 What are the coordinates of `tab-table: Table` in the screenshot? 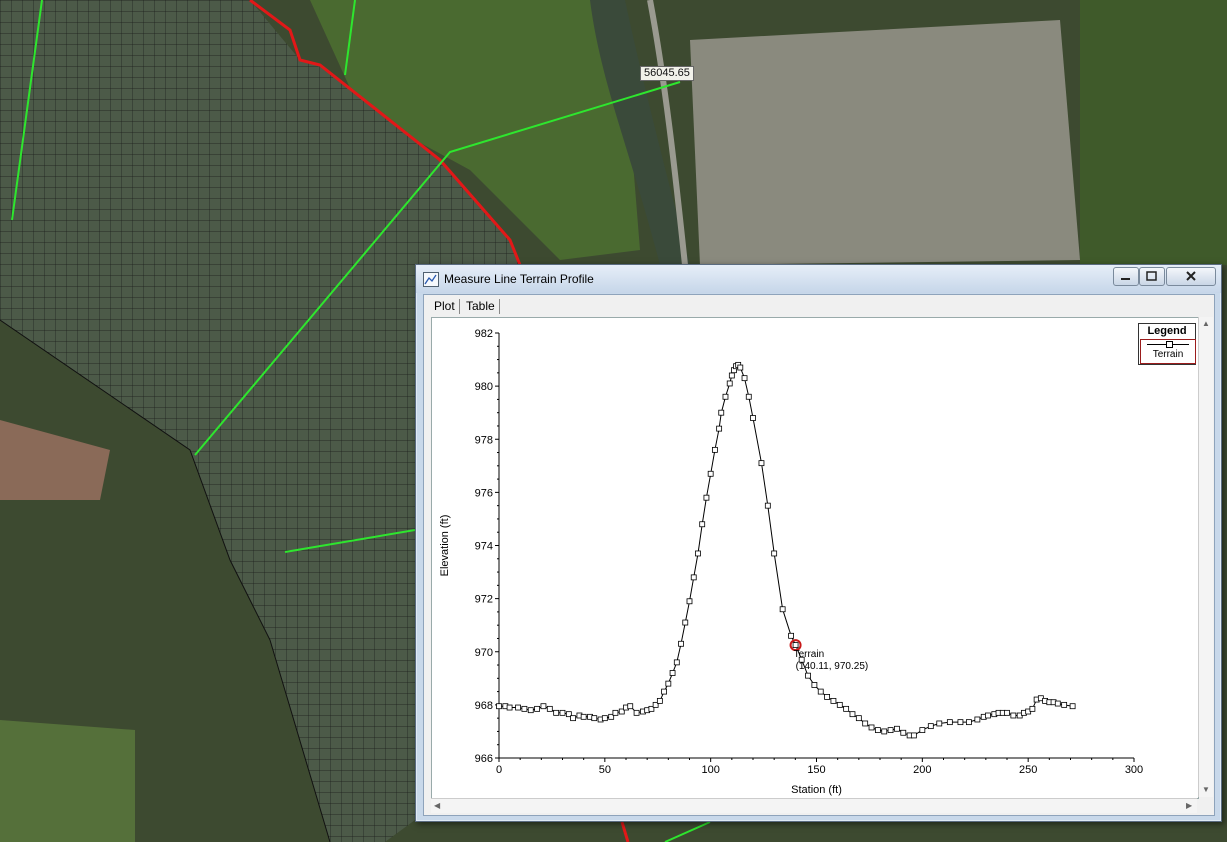 It's located at (481, 306).